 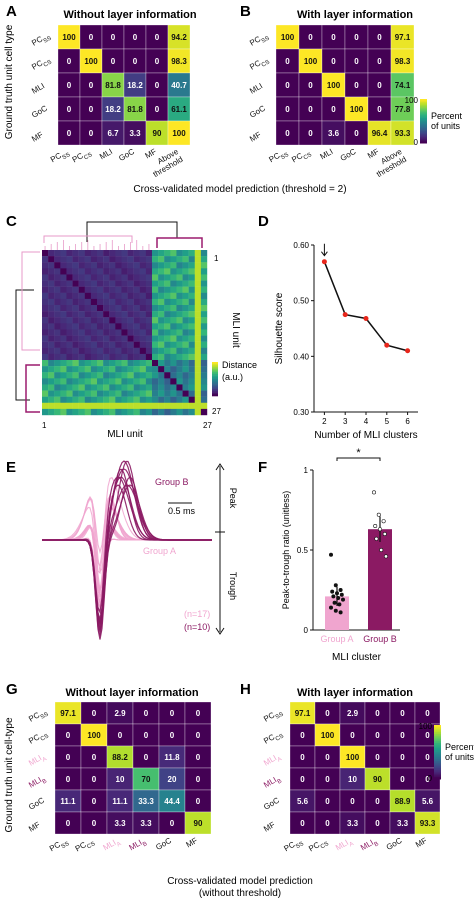 What do you see at coordinates (437, 776) in the screenshot?
I see `colorbar-segment` at bounding box center [437, 776].